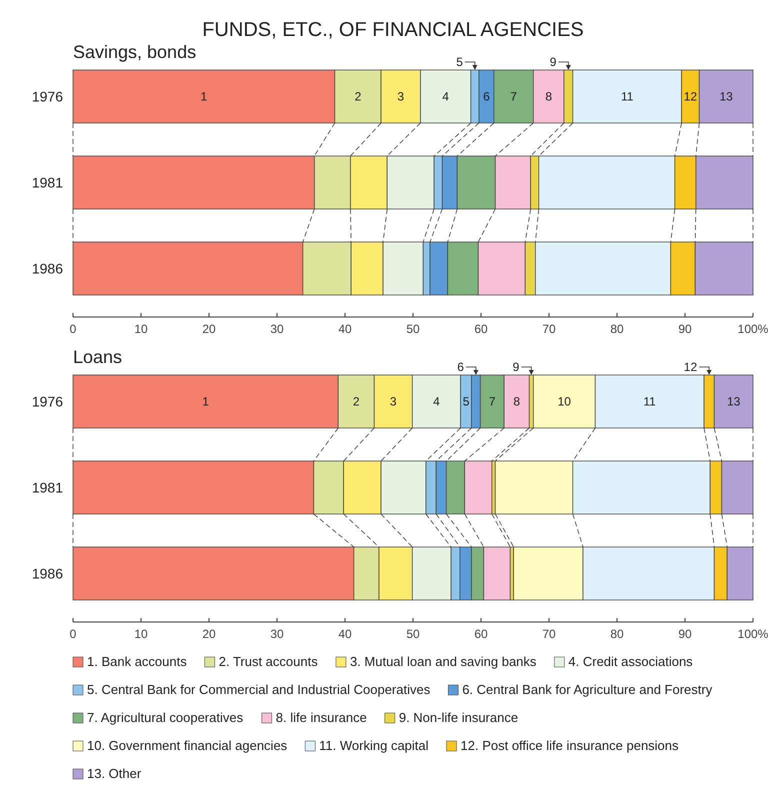 The height and width of the screenshot is (804, 770). What do you see at coordinates (97, 357) in the screenshot?
I see `chart-title: Loans` at bounding box center [97, 357].